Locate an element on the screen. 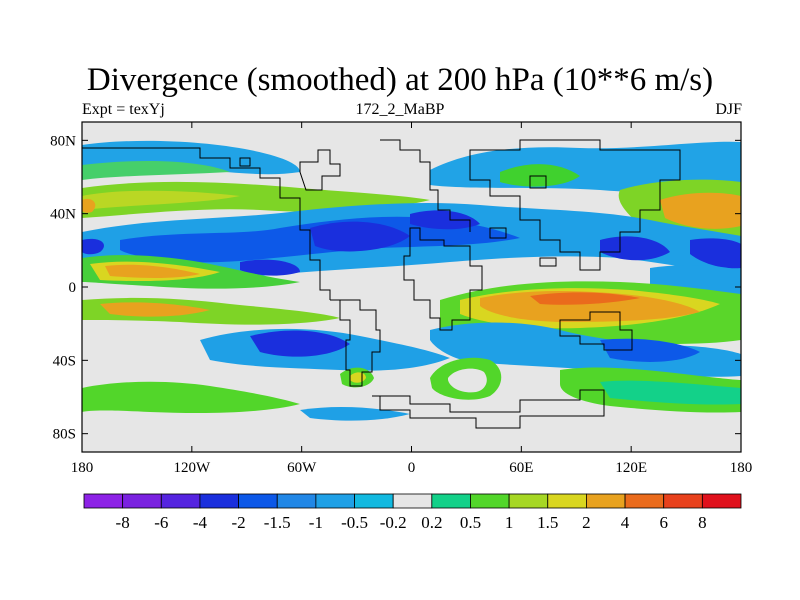  colorbar-label: 1.5 is located at coordinates (547, 522).